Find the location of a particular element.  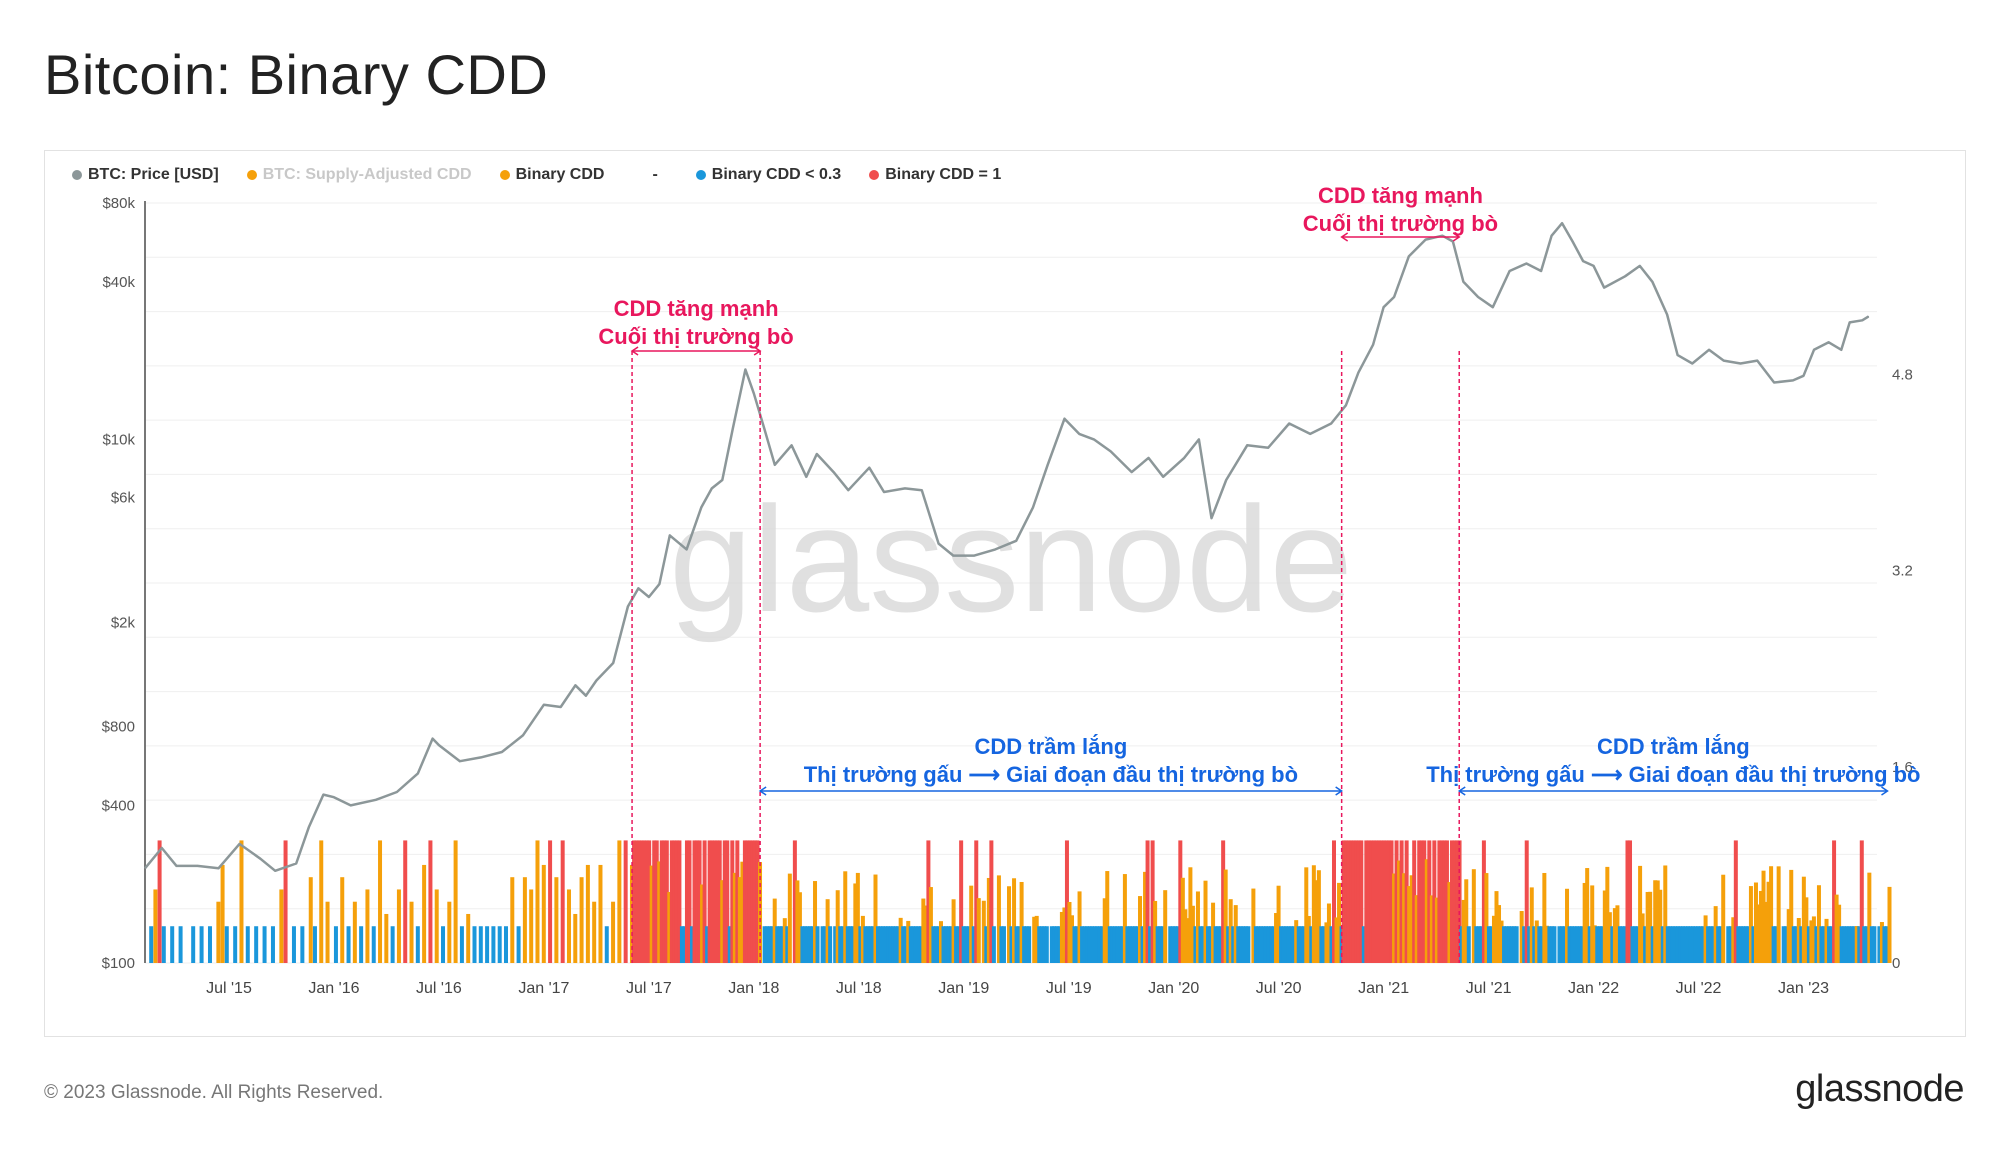

calm-arrow-head-right is located at coordinates (1885, 791).